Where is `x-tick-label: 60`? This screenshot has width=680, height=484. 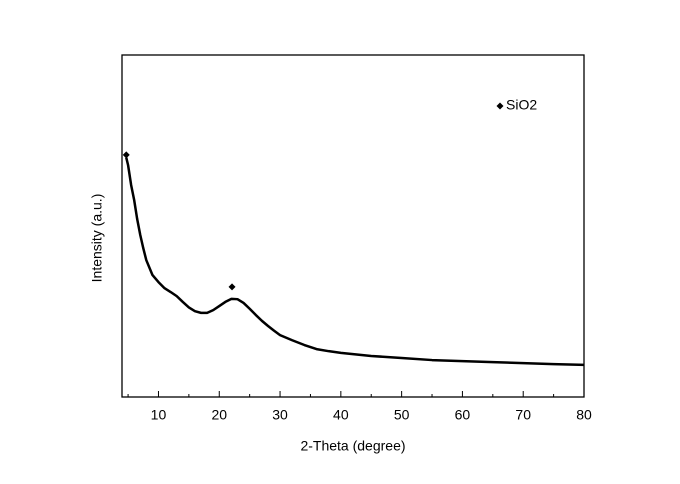
x-tick-label: 60 is located at coordinates (463, 415).